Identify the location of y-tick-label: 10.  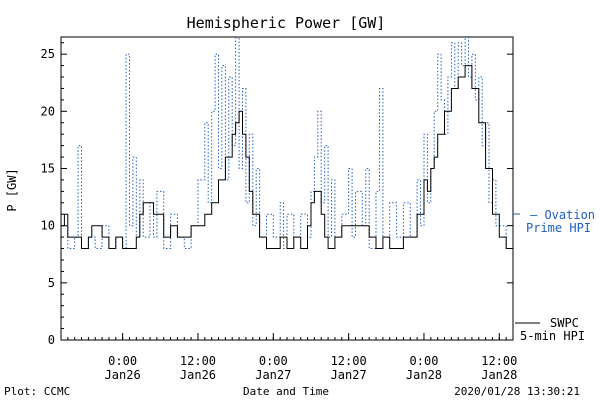
(48, 226).